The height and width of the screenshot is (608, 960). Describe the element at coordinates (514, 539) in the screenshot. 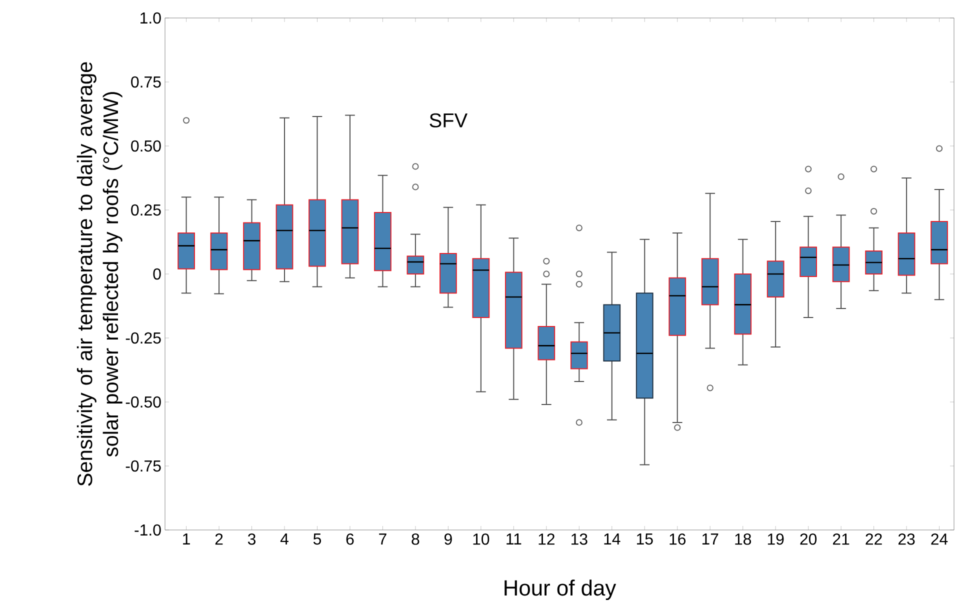

I see `x-tick-label: 11` at that location.